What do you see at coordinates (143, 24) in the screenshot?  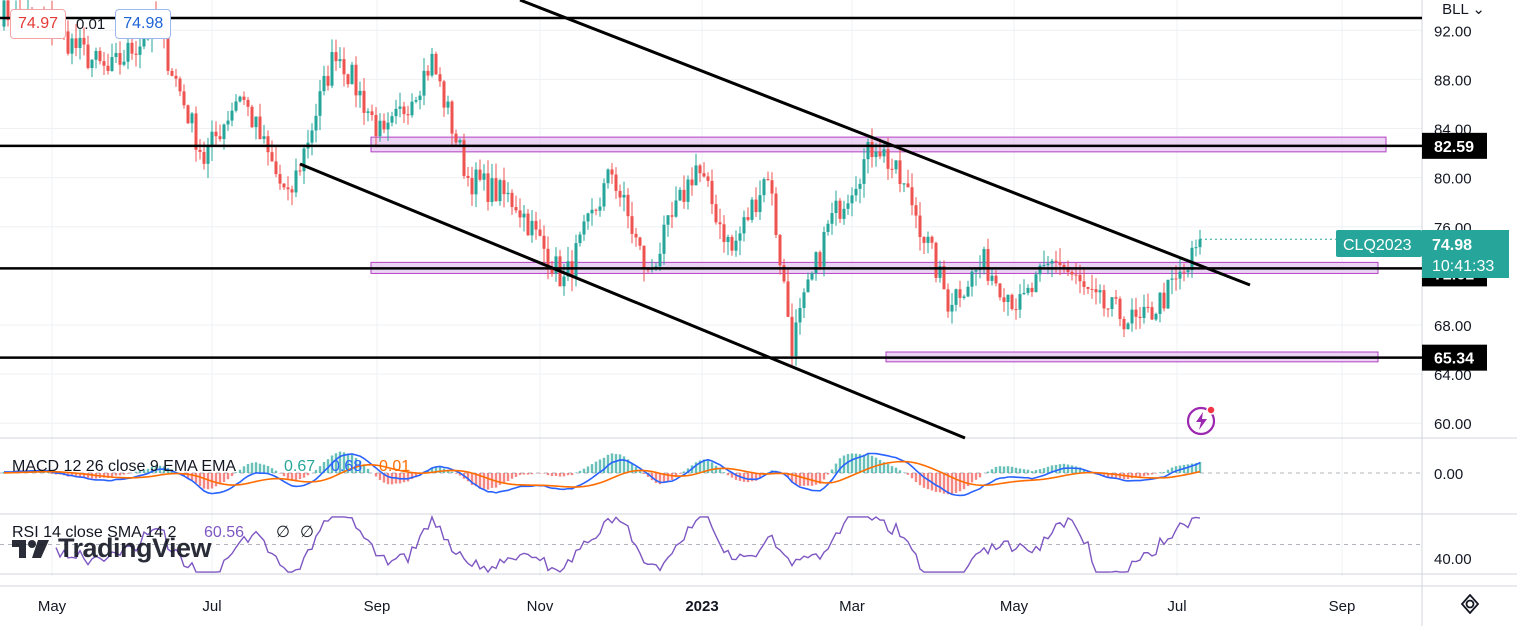 I see `buy-price-button: 74.98` at bounding box center [143, 24].